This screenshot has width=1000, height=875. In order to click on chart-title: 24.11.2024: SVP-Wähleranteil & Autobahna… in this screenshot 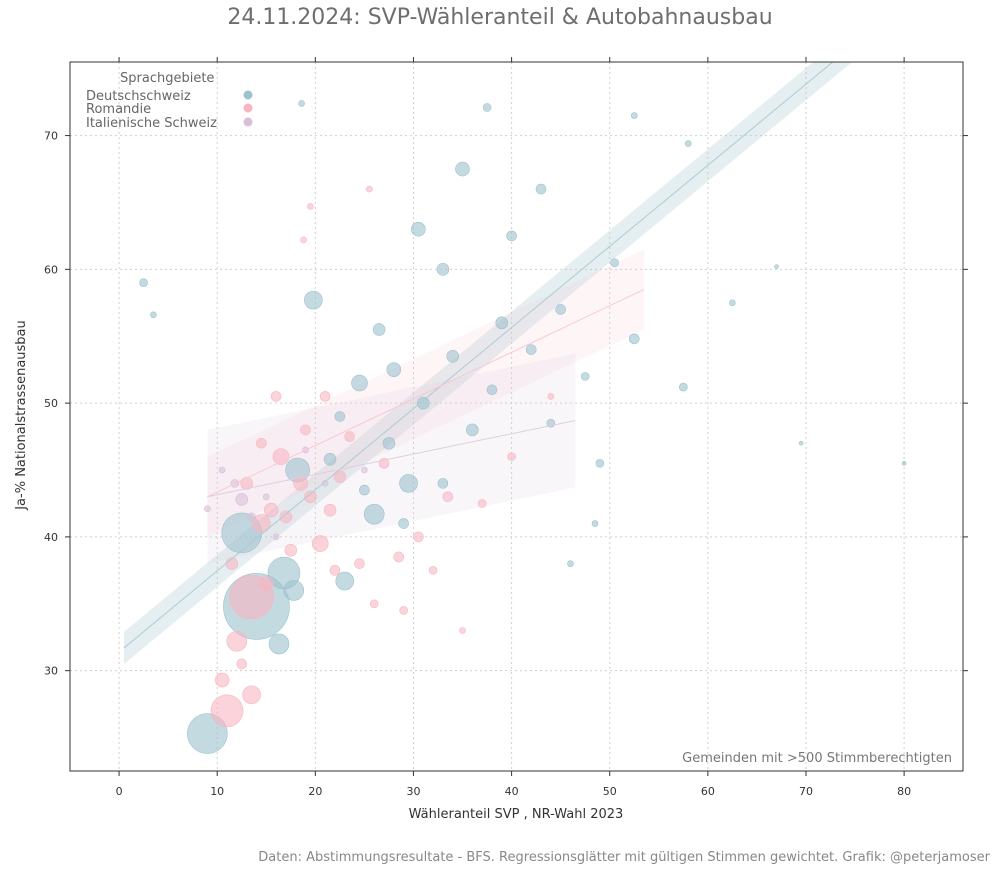, I will do `click(499, 17)`.